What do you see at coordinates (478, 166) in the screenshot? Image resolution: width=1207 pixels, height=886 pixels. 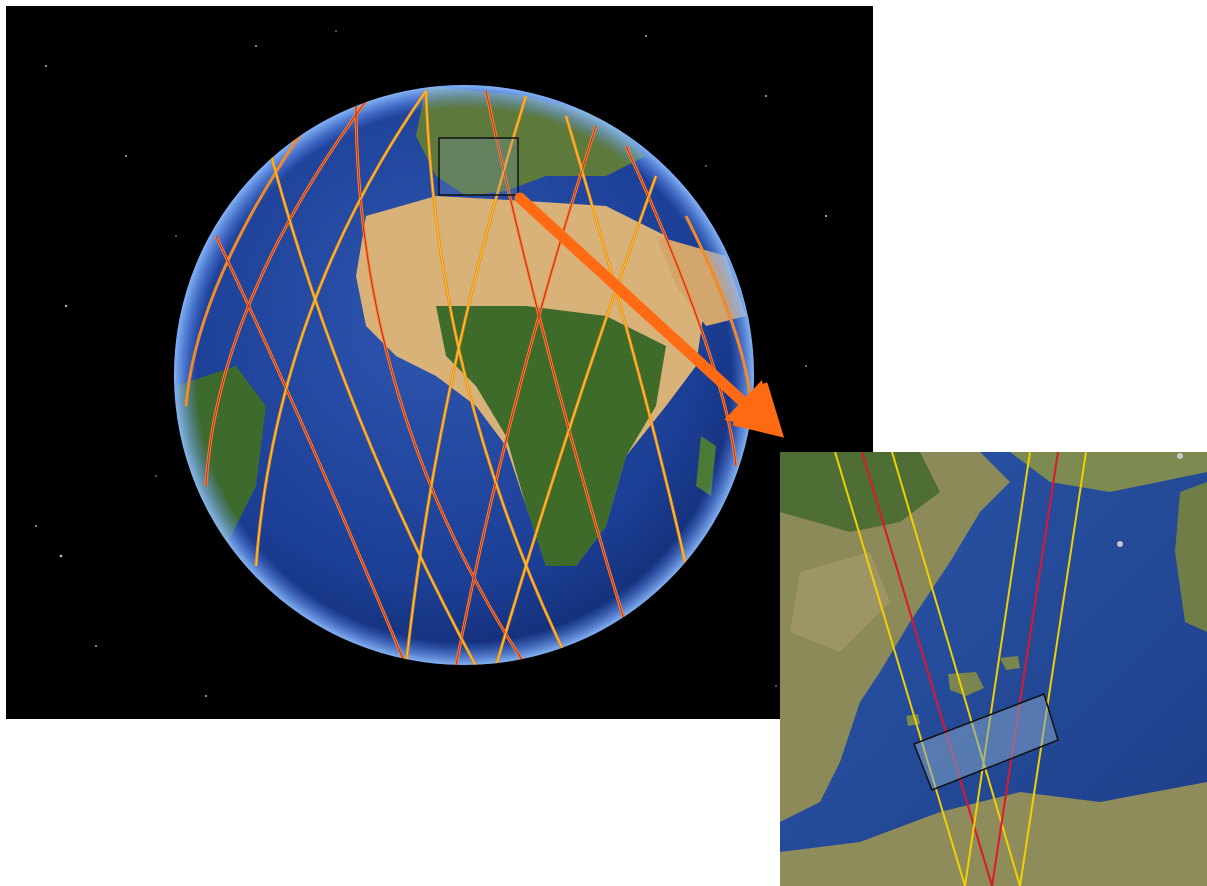 I see `highlight-box` at bounding box center [478, 166].